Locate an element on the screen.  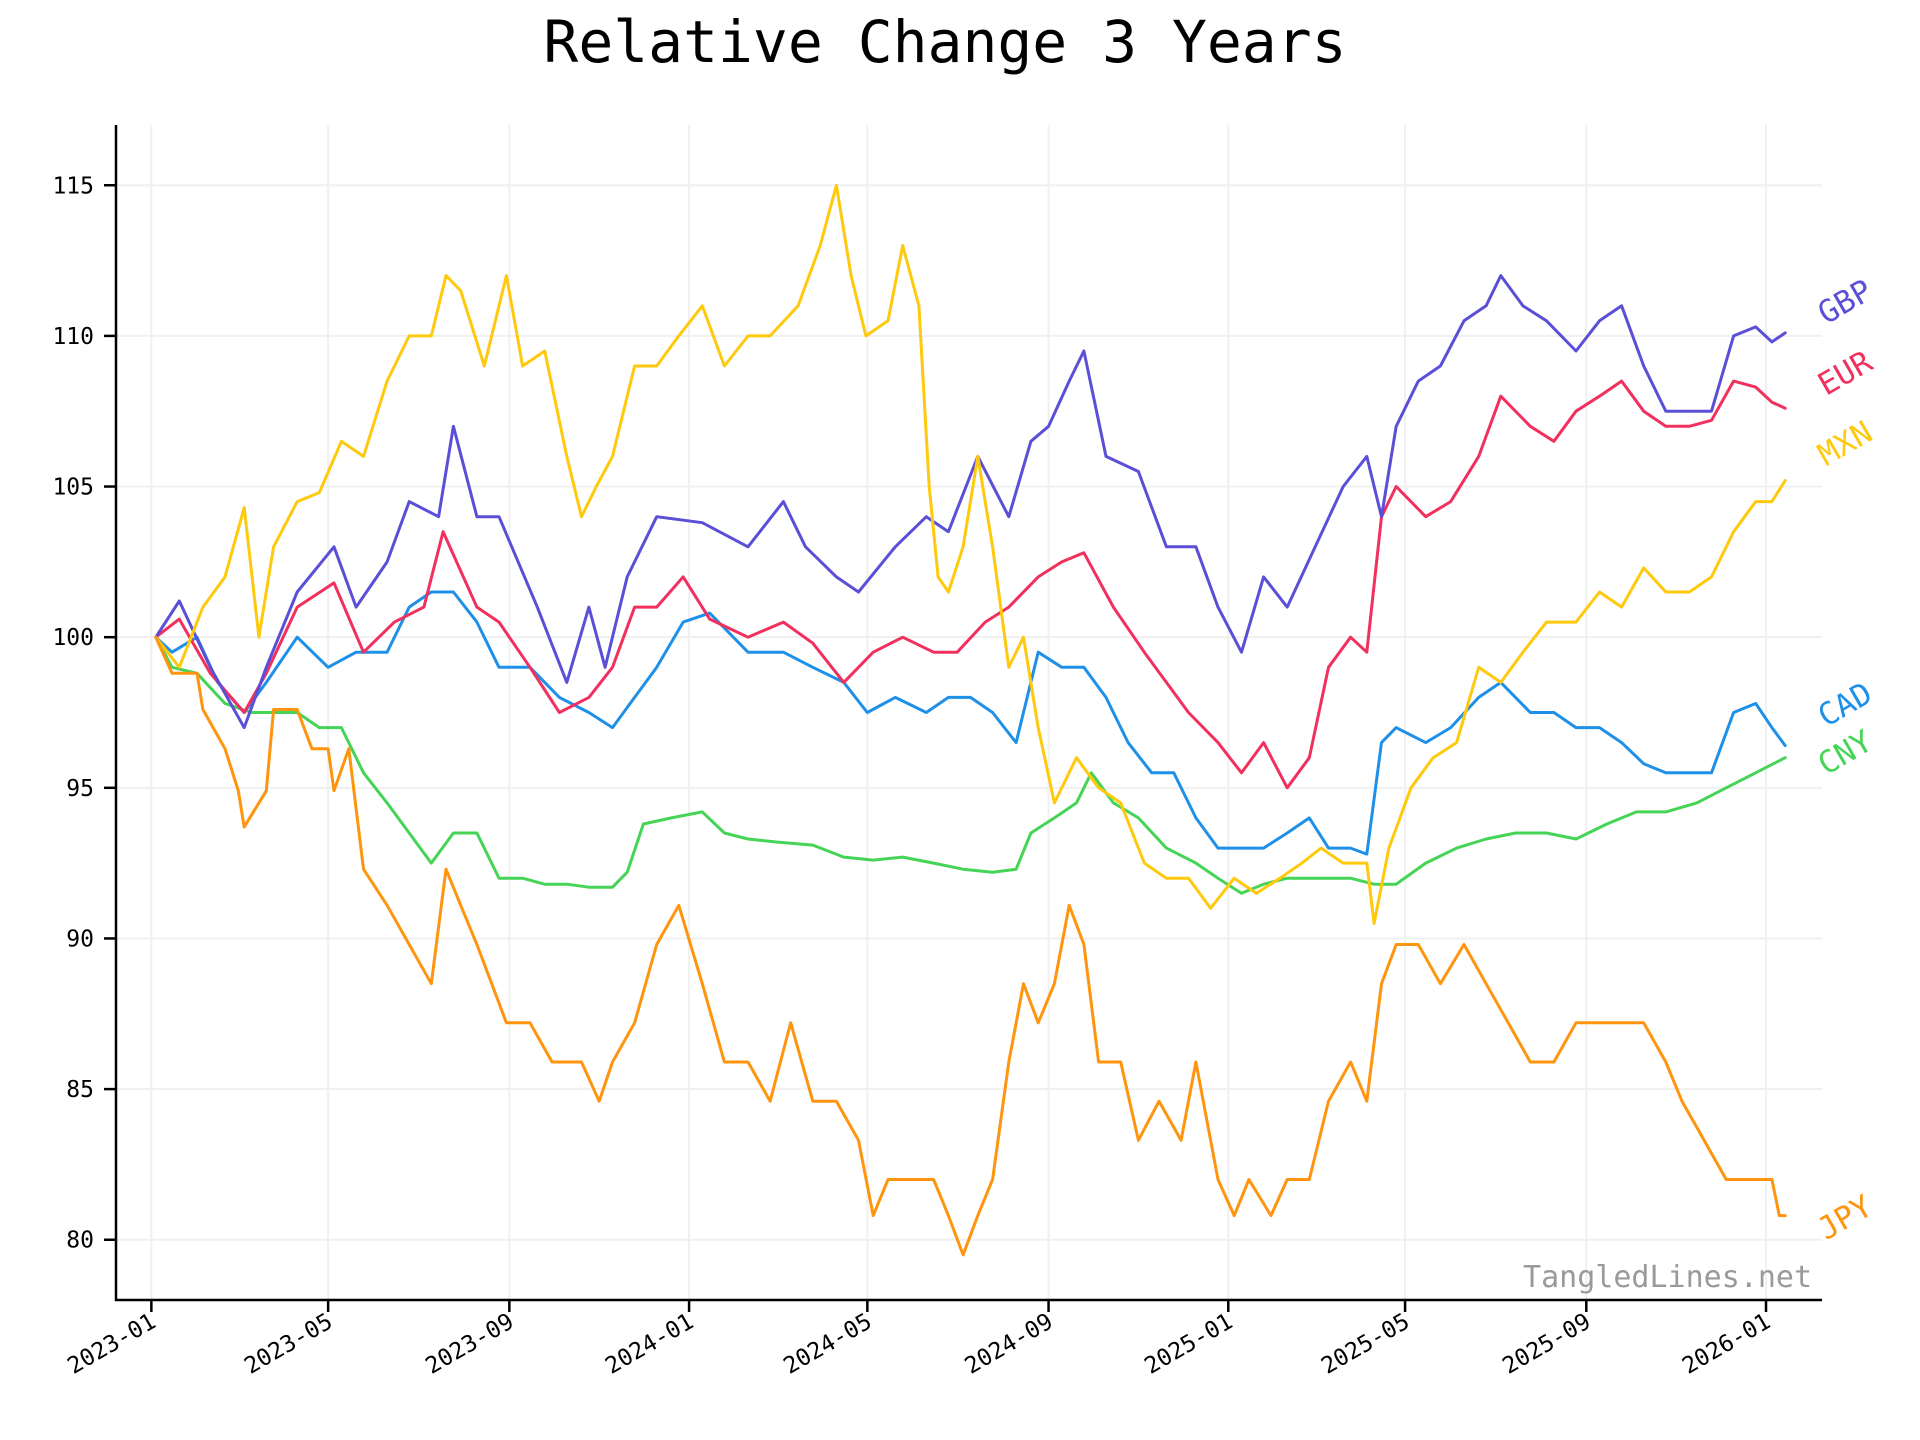
x-tick-label: 2026-01 is located at coordinates (1726, 1344).